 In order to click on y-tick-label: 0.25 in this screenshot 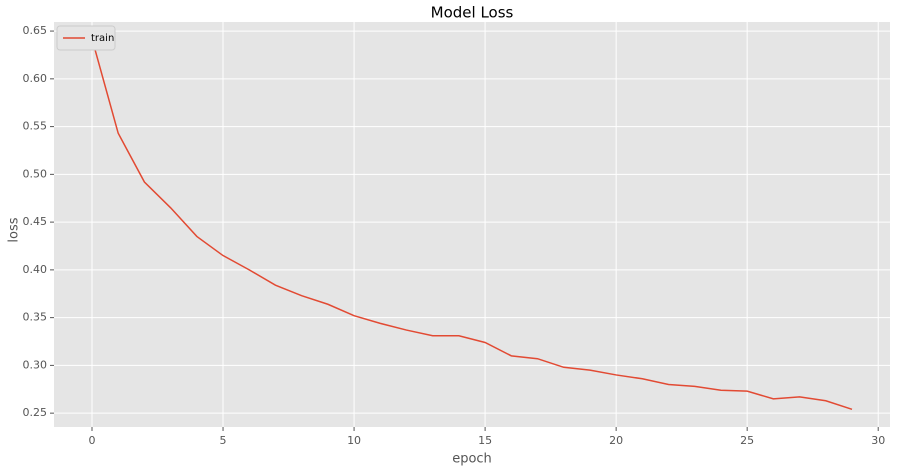, I will do `click(35, 412)`.